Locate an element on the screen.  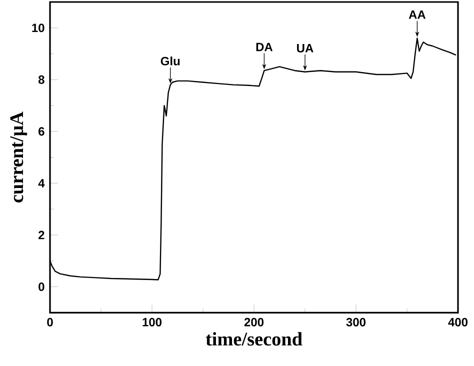
y-tick-label: 10 is located at coordinates (38, 28).